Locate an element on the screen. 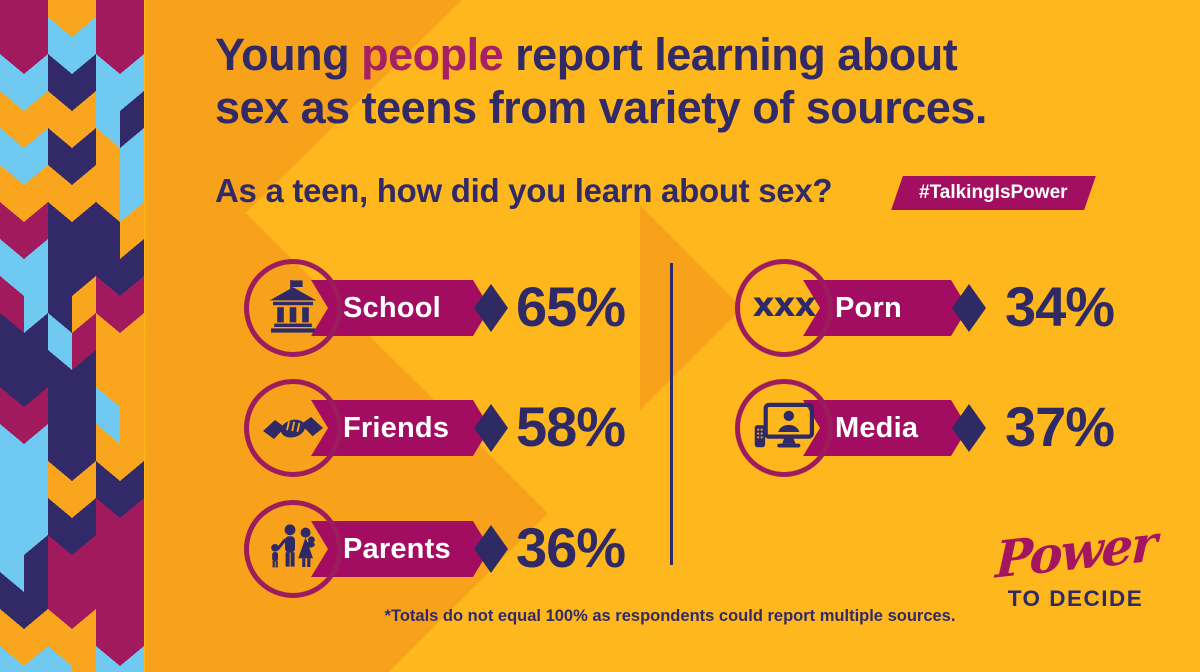  title-line-2: sex as teens from variety of sources. is located at coordinates (601, 107).